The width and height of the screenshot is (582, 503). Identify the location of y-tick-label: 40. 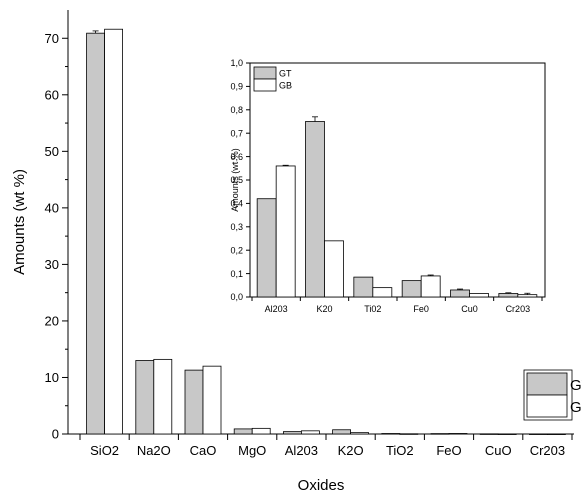
(52, 207).